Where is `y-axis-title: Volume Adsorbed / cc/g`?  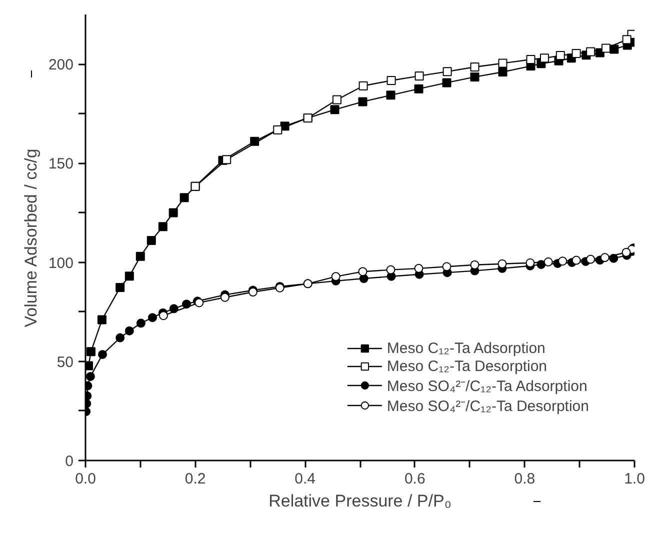
y-axis-title: Volume Adsorbed / cc/g is located at coordinates (30, 238).